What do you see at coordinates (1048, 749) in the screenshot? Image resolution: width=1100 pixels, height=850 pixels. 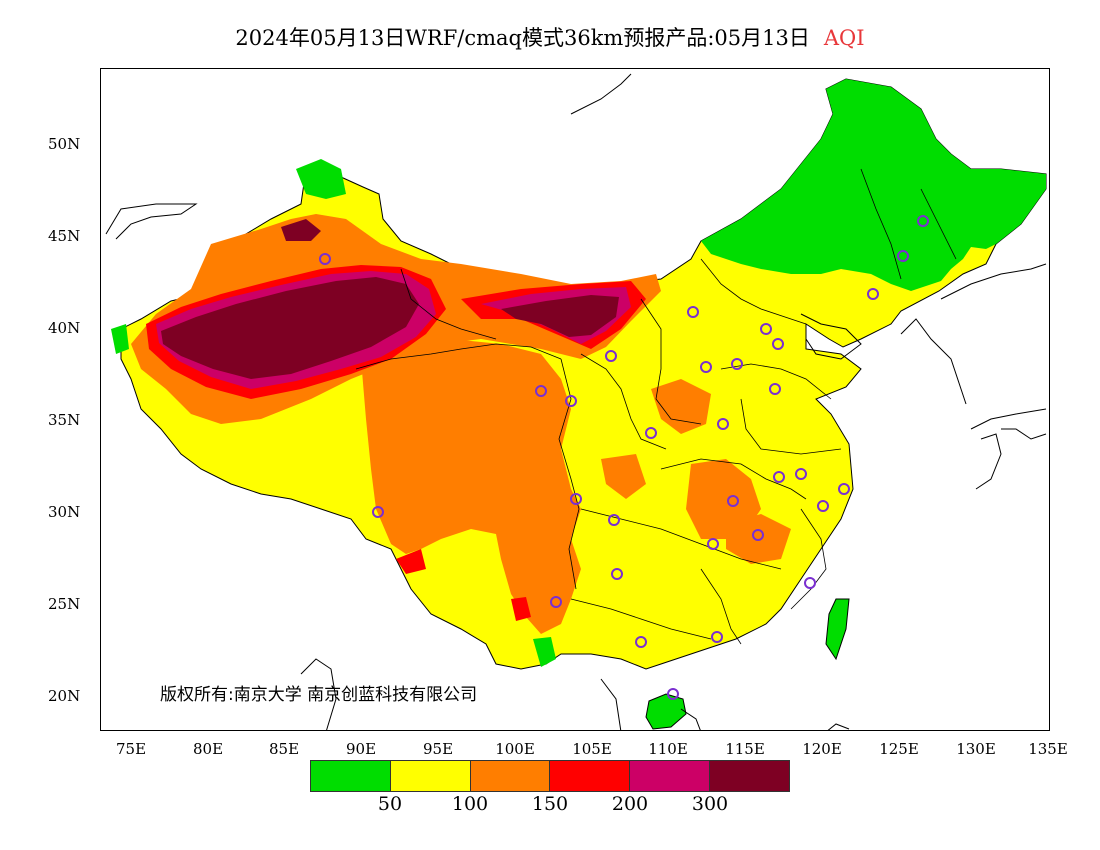 I see `lon-label-135: 135E` at bounding box center [1048, 749].